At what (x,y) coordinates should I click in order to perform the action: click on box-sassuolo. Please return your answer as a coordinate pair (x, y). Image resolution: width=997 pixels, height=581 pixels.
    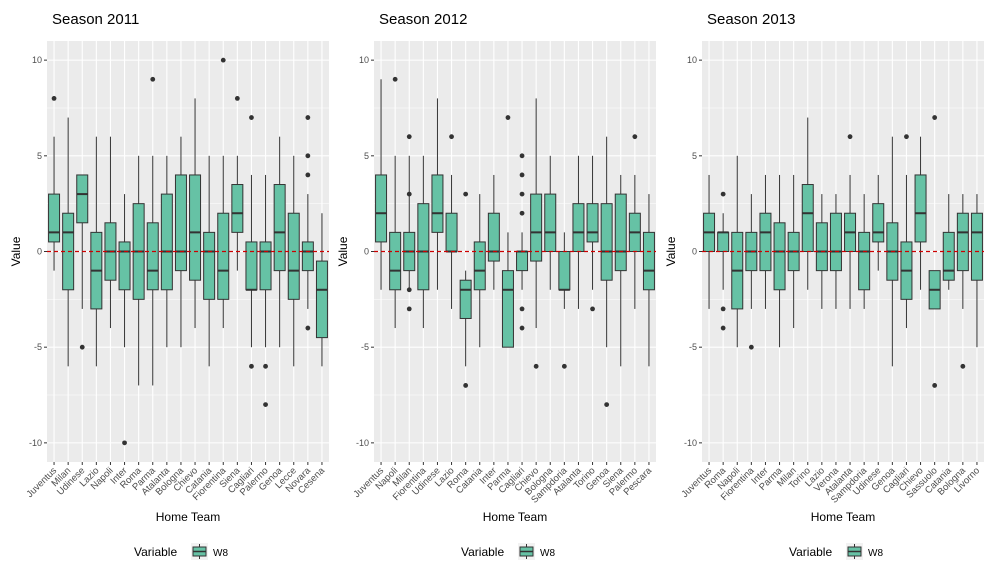
    Looking at the image, I should click on (934, 251).